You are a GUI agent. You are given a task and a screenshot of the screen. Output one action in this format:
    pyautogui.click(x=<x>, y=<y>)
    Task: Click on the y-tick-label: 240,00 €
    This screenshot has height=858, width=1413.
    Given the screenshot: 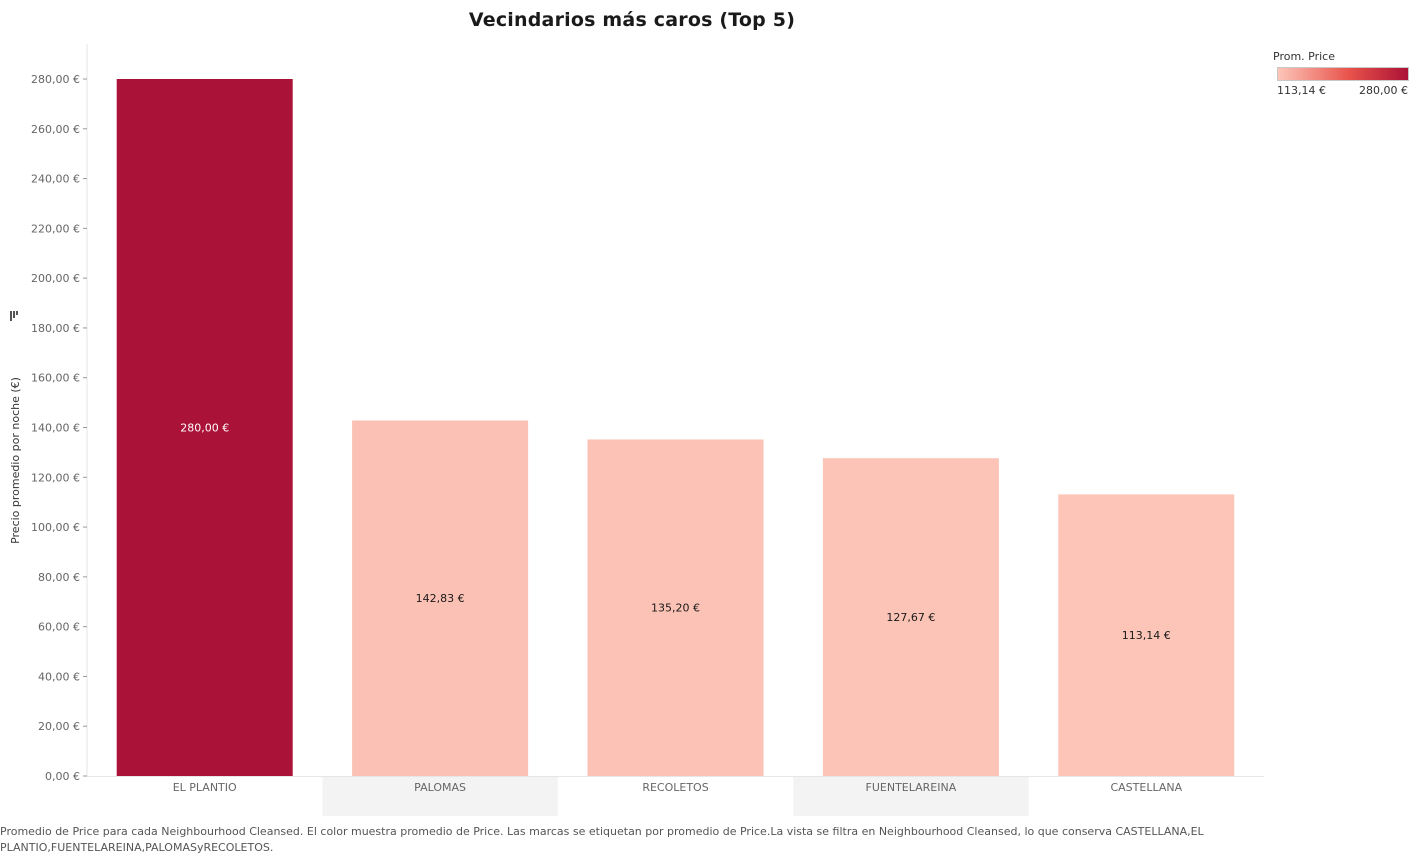 What is the action you would take?
    pyautogui.click(x=55, y=179)
    